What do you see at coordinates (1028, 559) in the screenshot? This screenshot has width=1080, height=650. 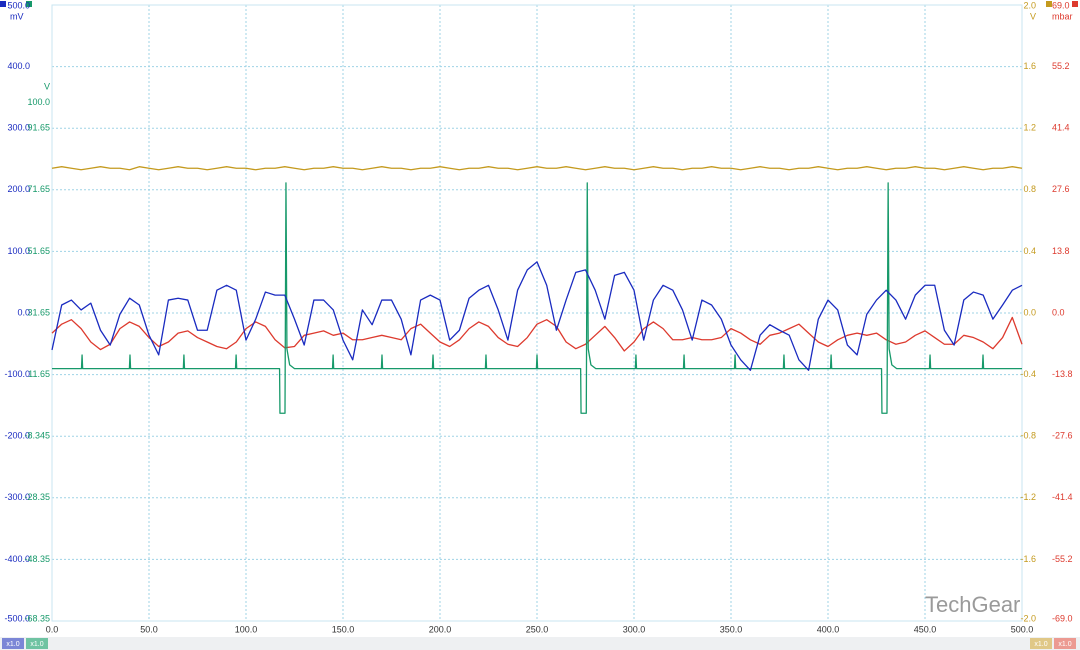 I see `y-tick-label: -1.6` at bounding box center [1028, 559].